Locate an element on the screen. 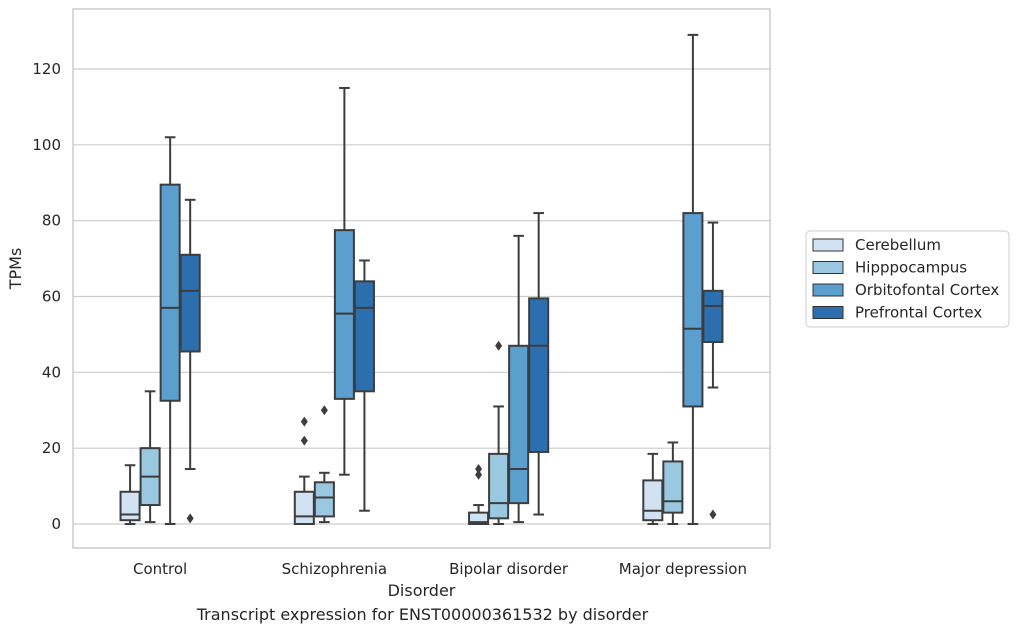  legend-label: Cerebellum is located at coordinates (898, 245).